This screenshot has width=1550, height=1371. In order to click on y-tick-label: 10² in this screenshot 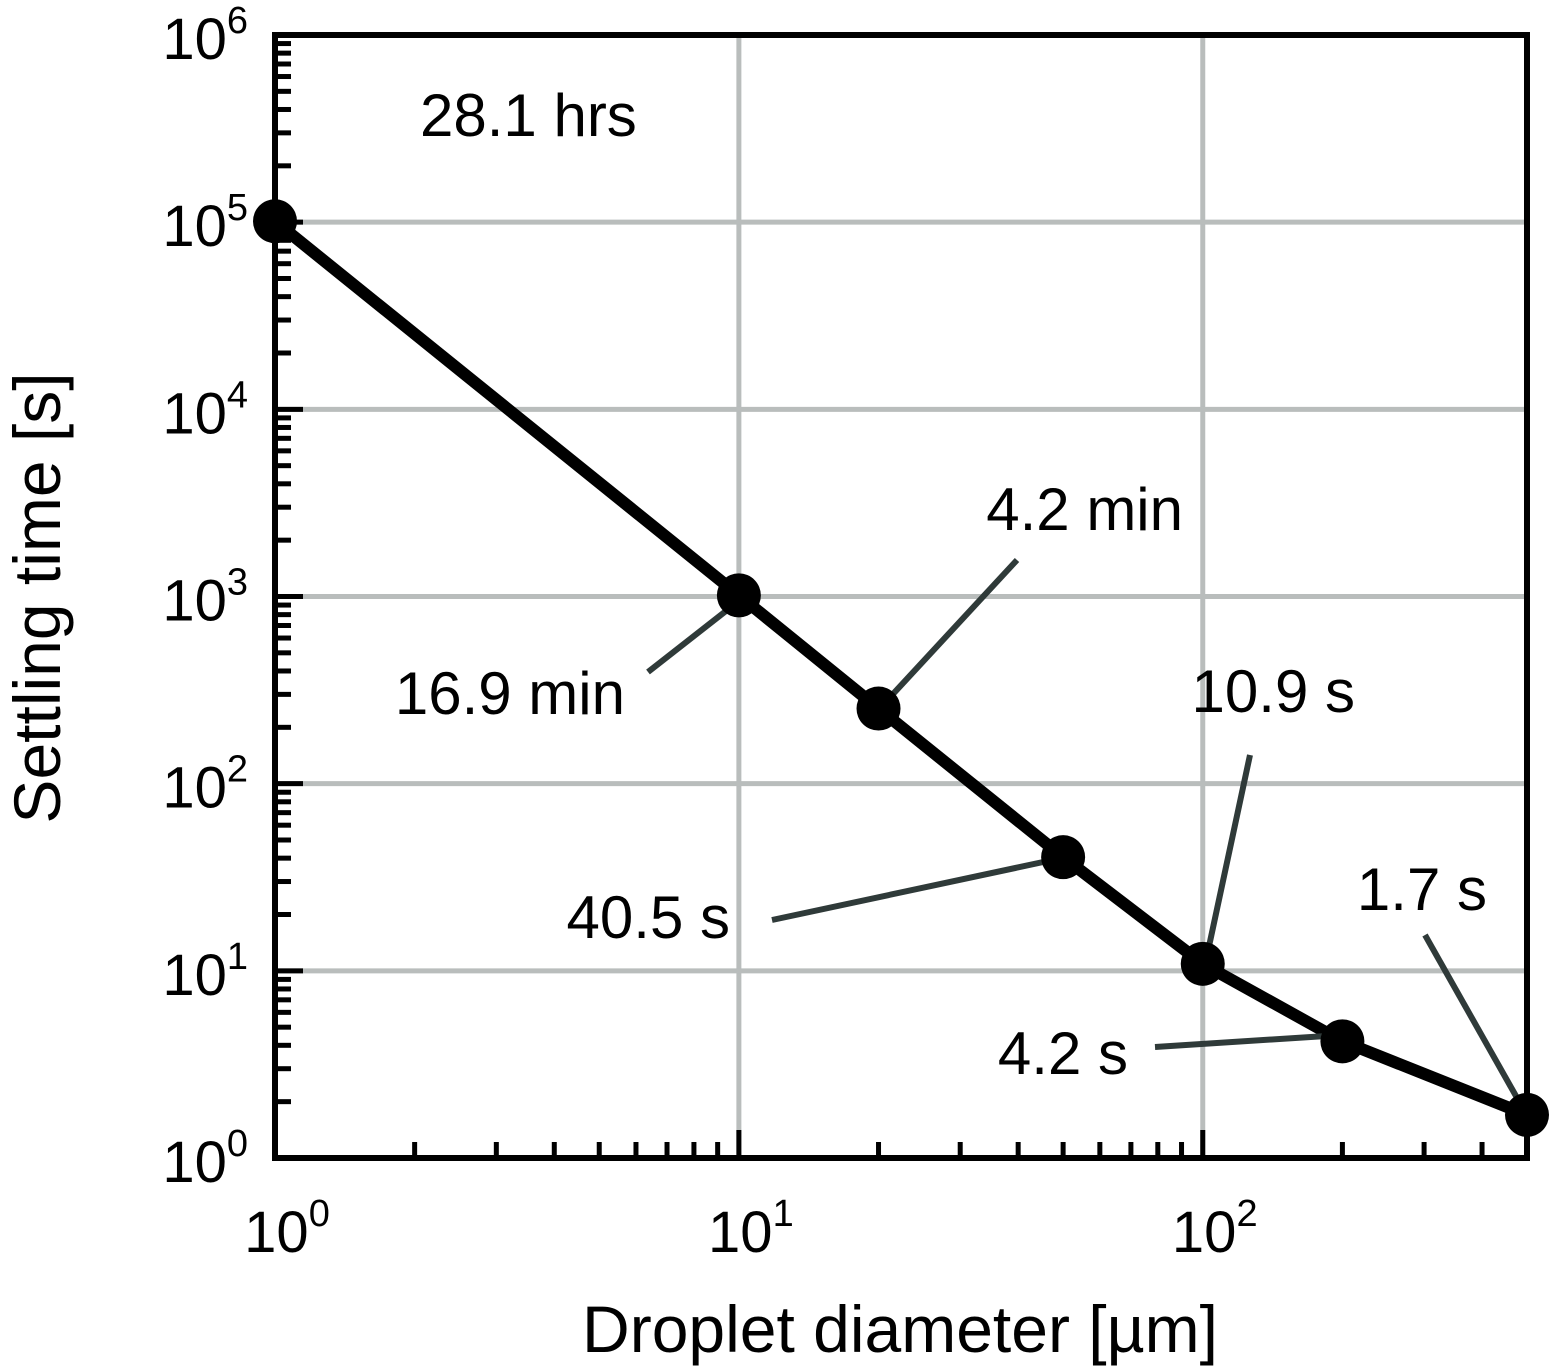, I will do `click(205, 785)`.